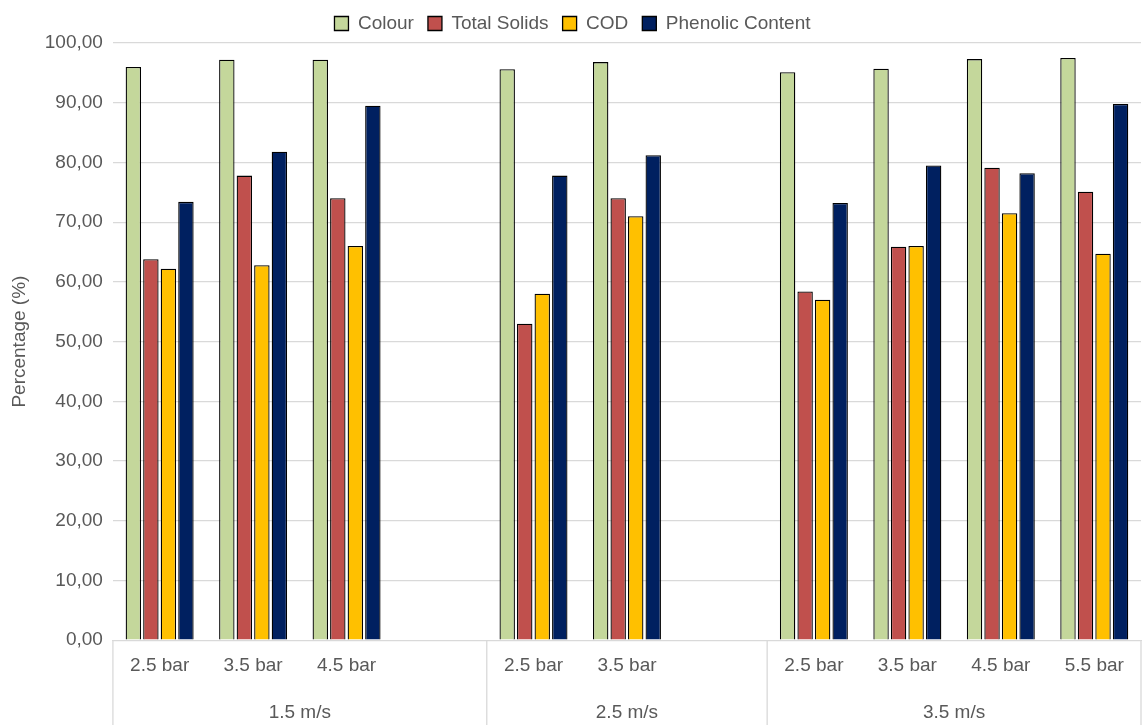  What do you see at coordinates (18, 341) in the screenshot?
I see `y-axis-title: Percentage (%)` at bounding box center [18, 341].